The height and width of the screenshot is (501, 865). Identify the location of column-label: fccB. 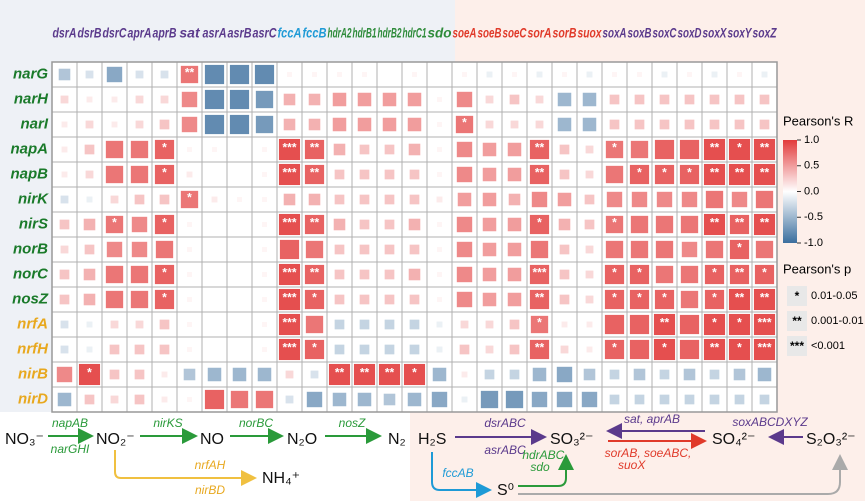
(315, 33).